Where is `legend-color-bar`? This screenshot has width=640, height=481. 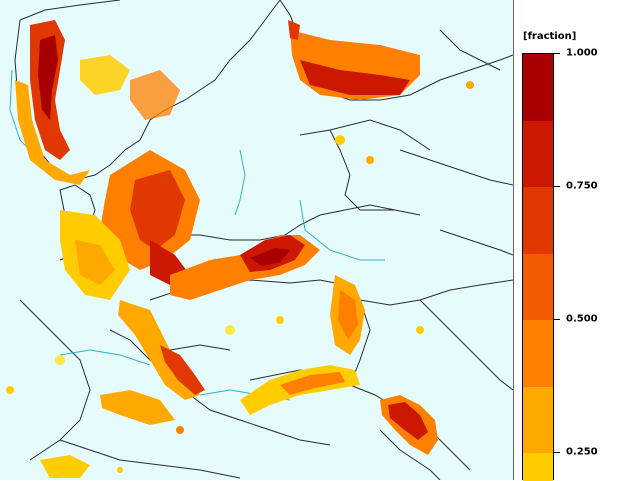 legend-color-bar is located at coordinates (538, 267).